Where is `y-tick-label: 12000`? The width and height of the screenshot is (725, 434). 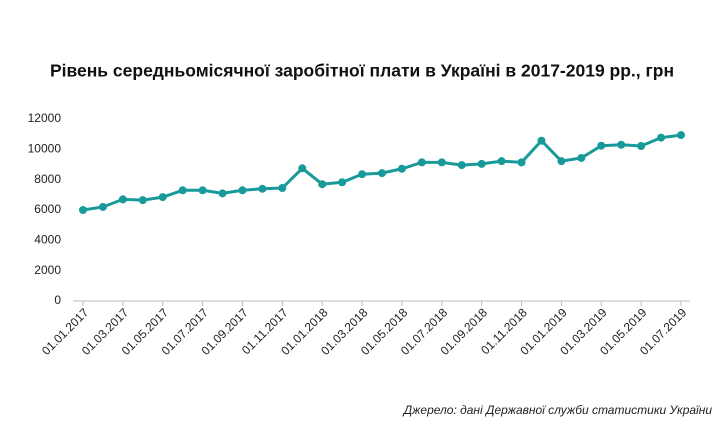 y-tick-label: 12000 is located at coordinates (45, 118).